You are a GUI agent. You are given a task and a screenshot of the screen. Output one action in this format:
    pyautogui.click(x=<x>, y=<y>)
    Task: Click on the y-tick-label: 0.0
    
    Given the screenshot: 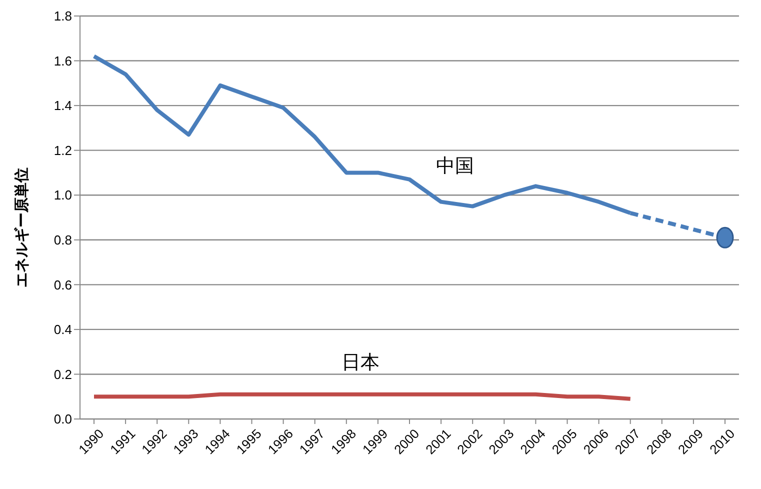 What is the action you would take?
    pyautogui.click(x=63, y=419)
    